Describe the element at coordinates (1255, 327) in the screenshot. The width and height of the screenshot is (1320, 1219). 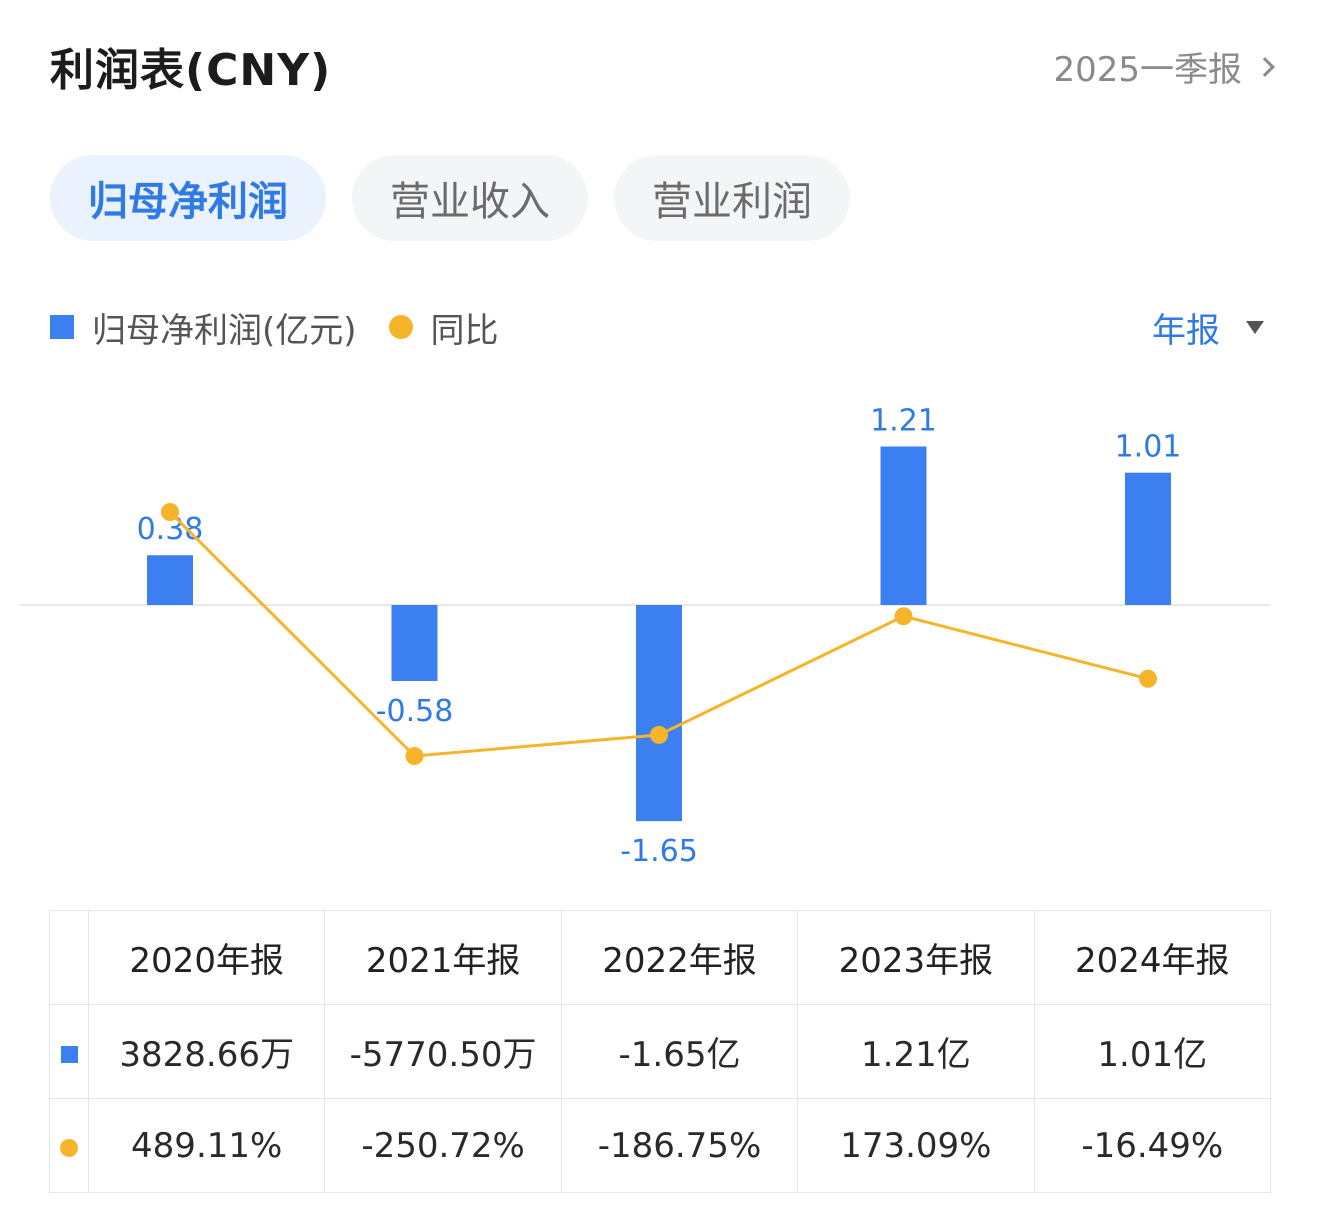
I see `caret-down-icon` at that location.